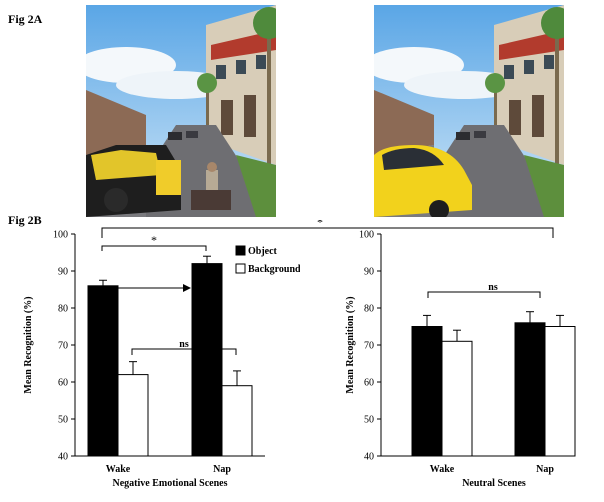  What do you see at coordinates (170, 483) in the screenshot?
I see `x-axis-label: Negative Emotional Scenes` at bounding box center [170, 483].